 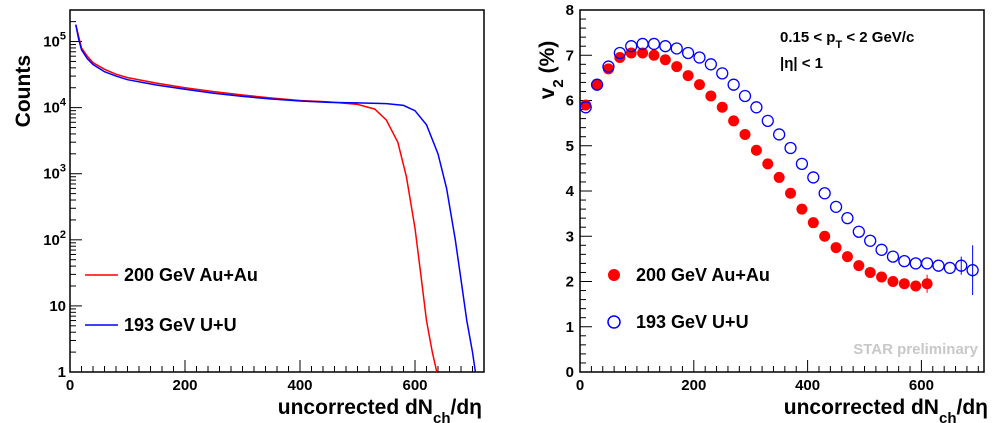 I want to click on left-ylabel-text: Counts, so click(x=23, y=91).